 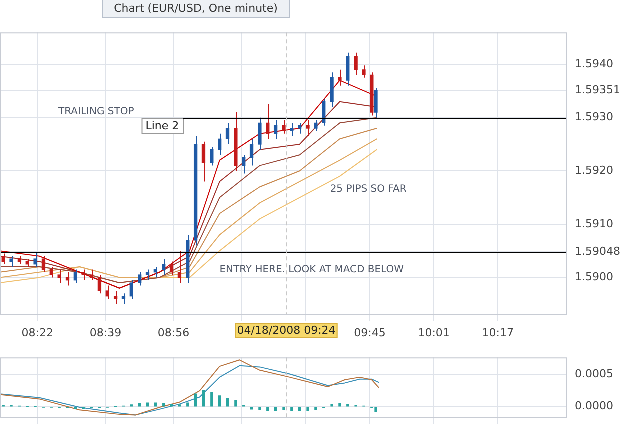 What do you see at coordinates (368, 189) in the screenshot?
I see `annotation: 25 PIPS SO FAR` at bounding box center [368, 189].